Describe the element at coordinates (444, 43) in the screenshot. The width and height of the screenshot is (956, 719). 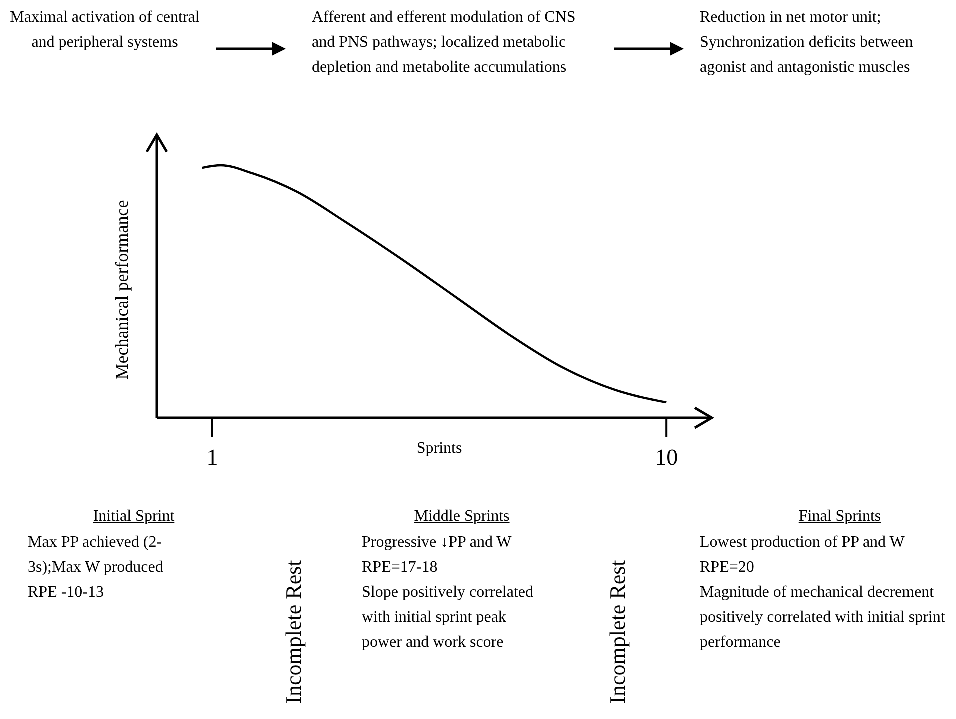
I see `text: Afferent and efferent modulation of CNS and PNS pathways; localized metabolic depletion and metabolite accumulations` at that location.